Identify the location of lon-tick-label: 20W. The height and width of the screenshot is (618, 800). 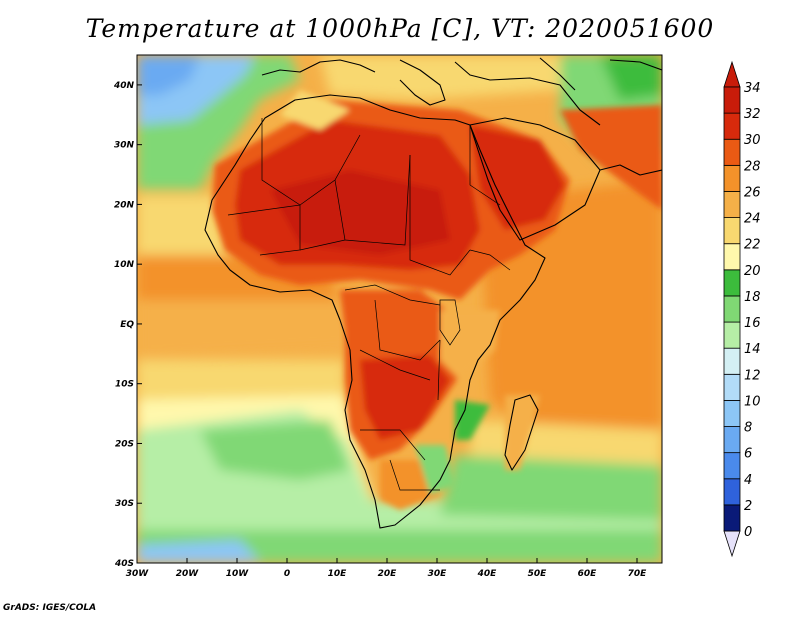
(188, 574).